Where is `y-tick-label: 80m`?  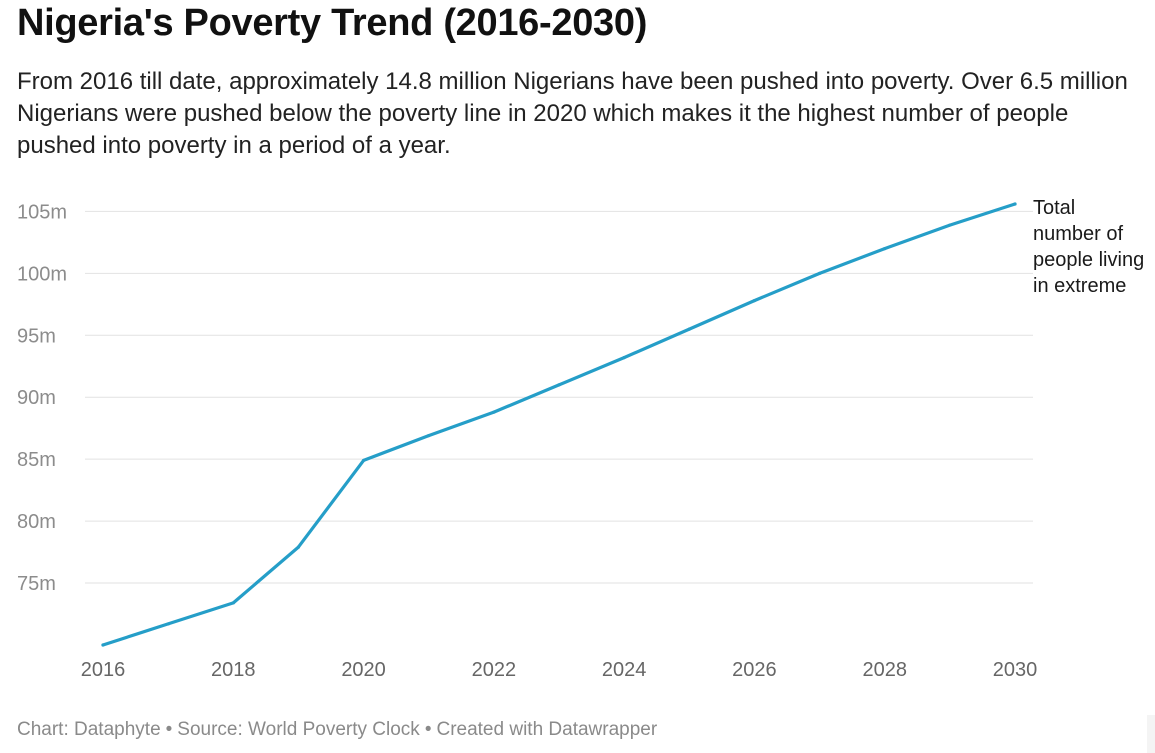
y-tick-label: 80m is located at coordinates (36, 522).